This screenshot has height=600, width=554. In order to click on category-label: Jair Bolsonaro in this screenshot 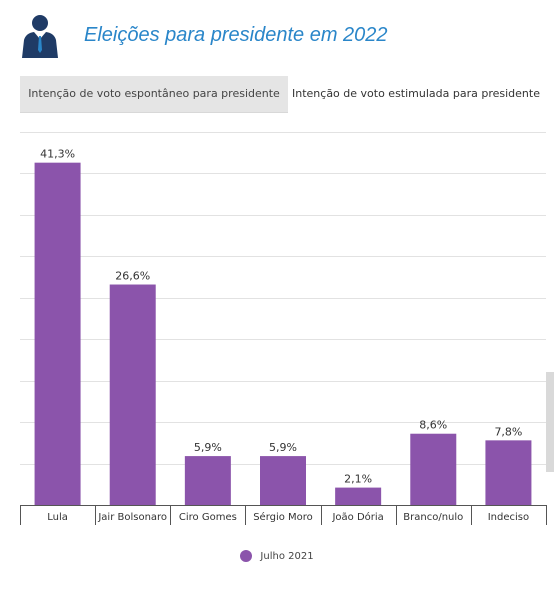, I will do `click(132, 517)`.